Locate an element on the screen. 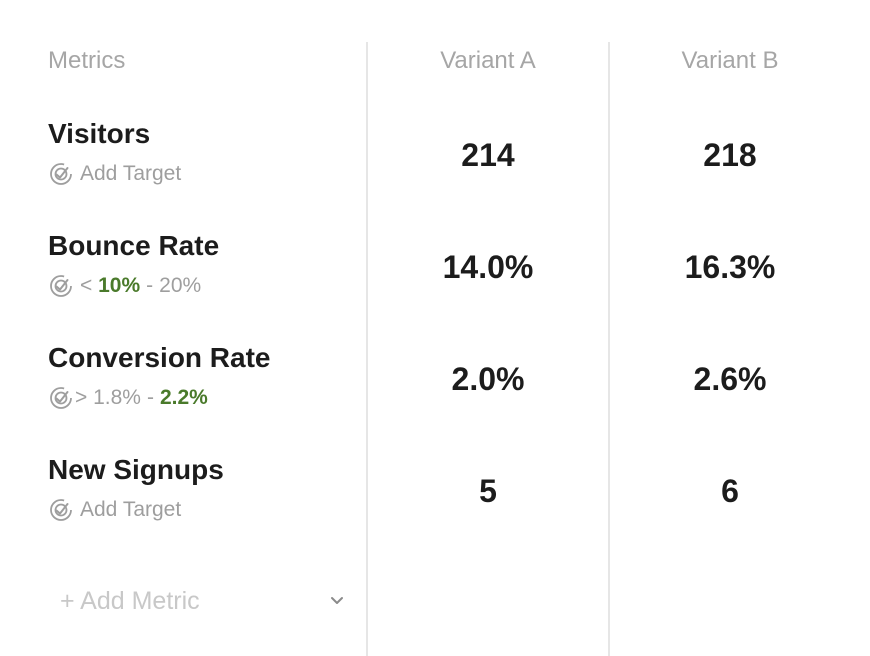 This screenshot has width=870, height=656. metric-name-conversion-rate: Conversion Rate is located at coordinates (159, 357).